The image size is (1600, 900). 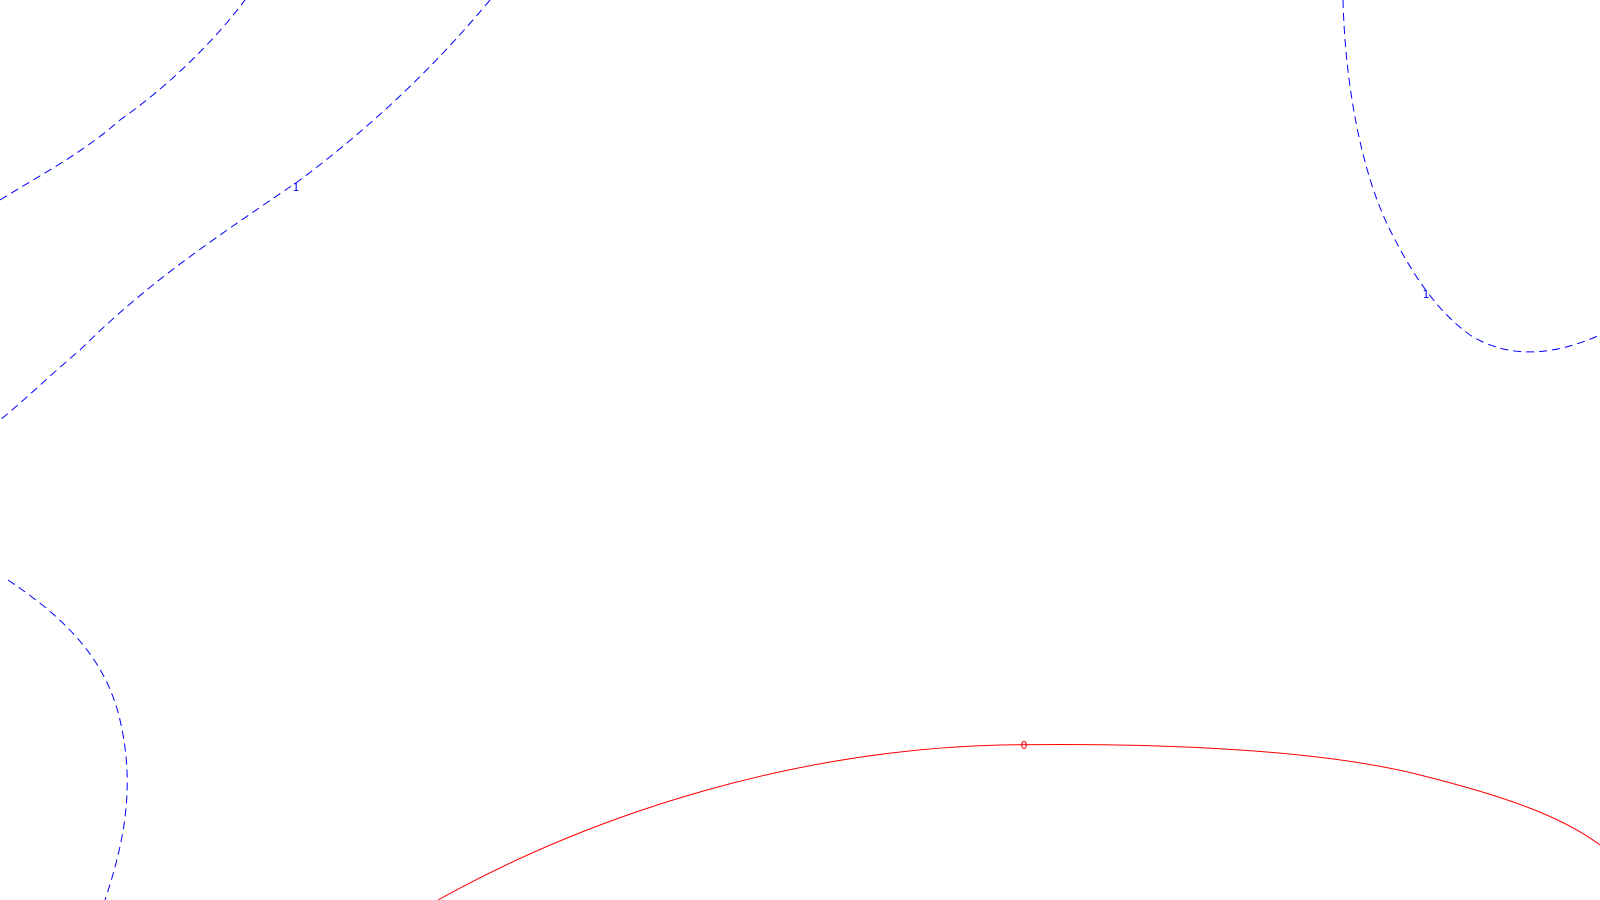 What do you see at coordinates (296, 187) in the screenshot?
I see `contour-label-top-left: 1` at bounding box center [296, 187].